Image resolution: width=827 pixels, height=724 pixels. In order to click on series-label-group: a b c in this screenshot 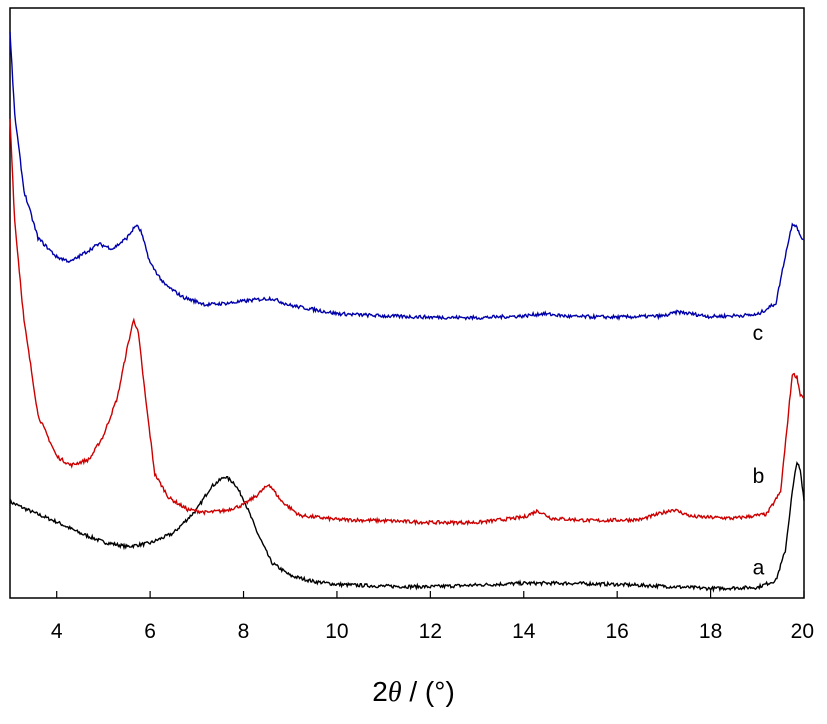, I will do `click(759, 450)`.